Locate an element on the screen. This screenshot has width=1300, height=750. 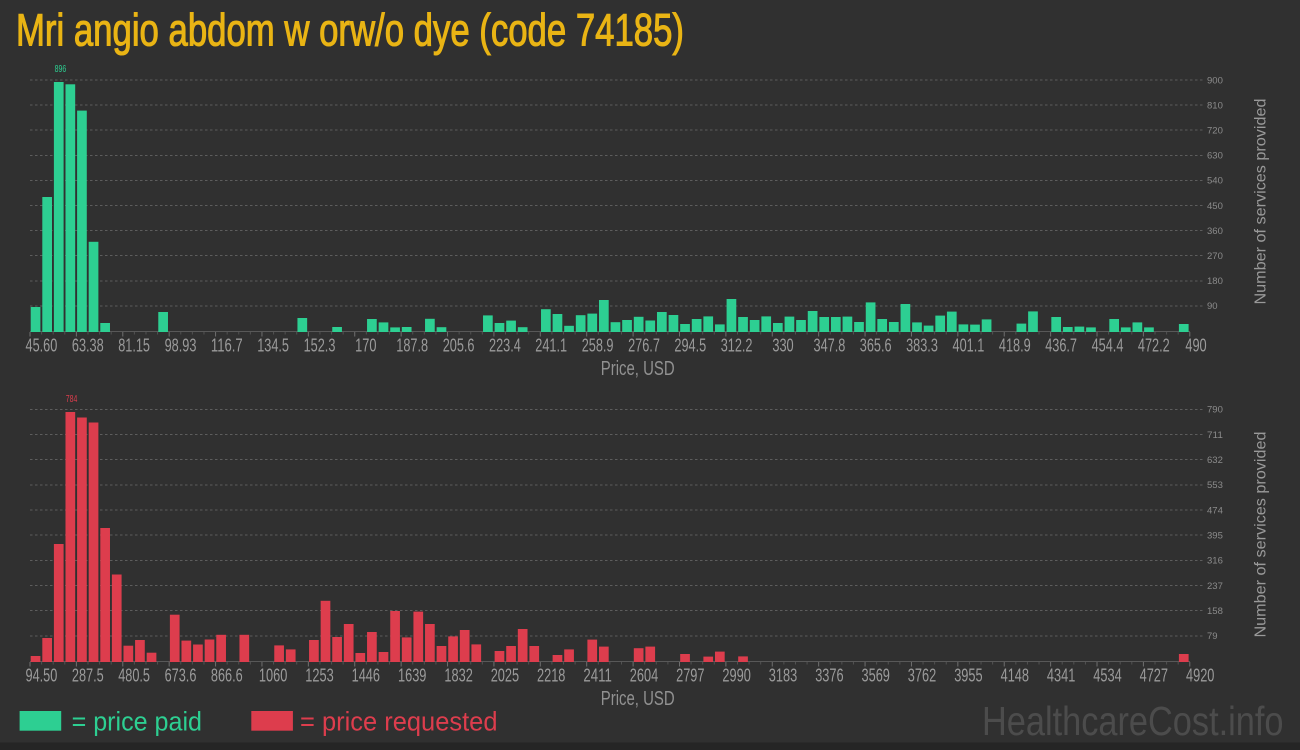
svg-text: 79 is located at coordinates (1212, 636).